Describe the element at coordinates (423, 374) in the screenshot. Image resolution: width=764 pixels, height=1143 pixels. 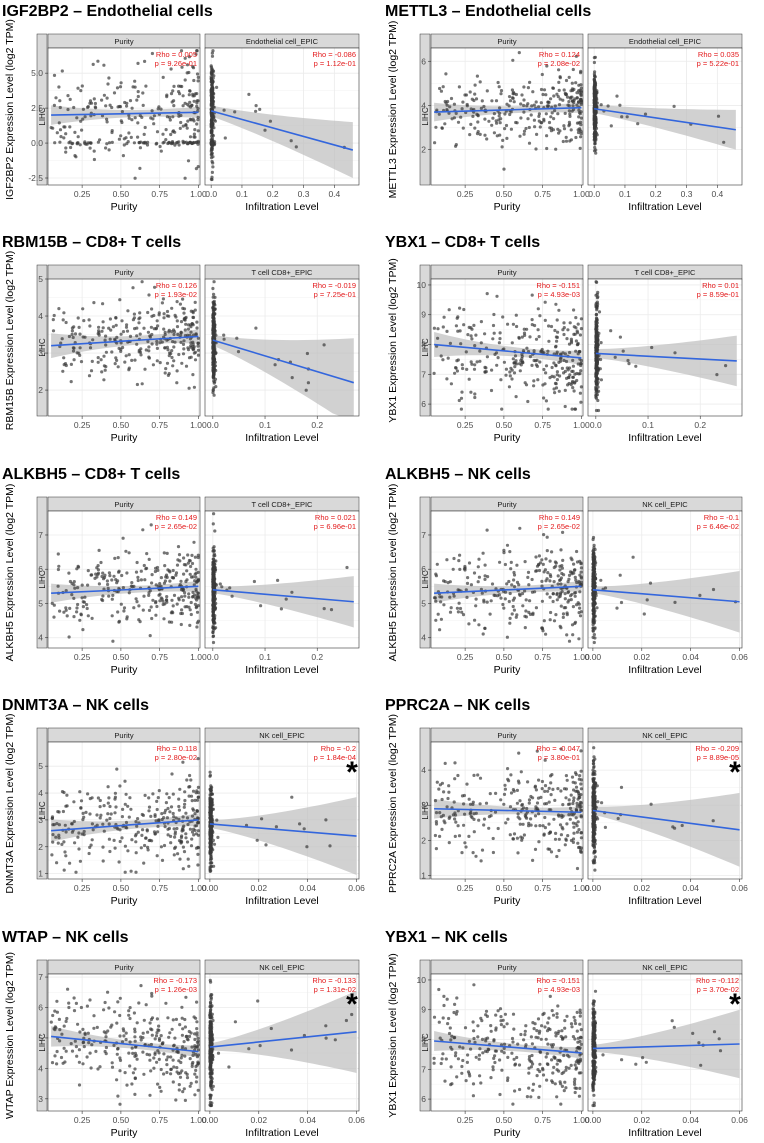
I see `y-tick-label: 7` at that location.